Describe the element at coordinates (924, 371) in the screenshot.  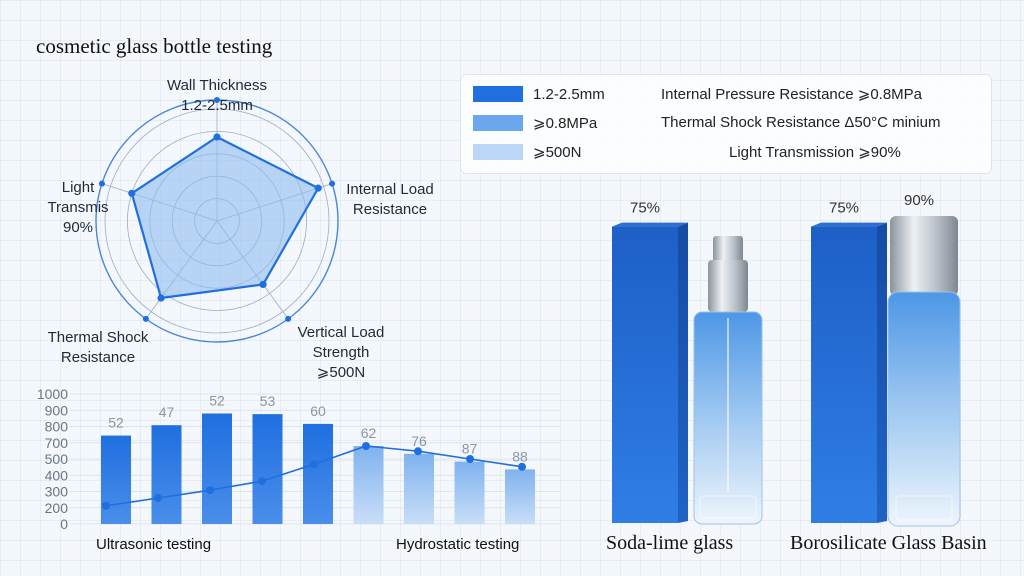
I see `cylinder-bottle-image` at that location.